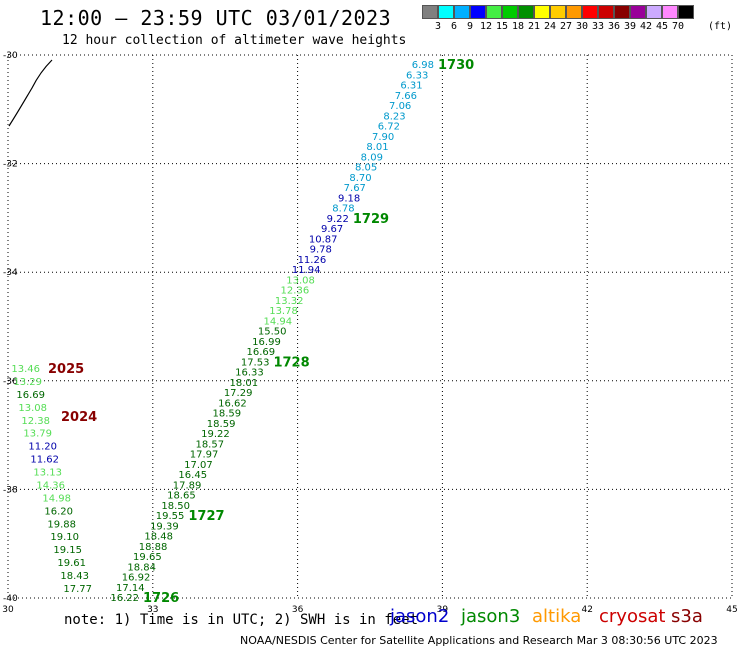 Image resolution: width=740 pixels, height=650 pixels. I want to click on swh-value: 7.67, so click(355, 188).